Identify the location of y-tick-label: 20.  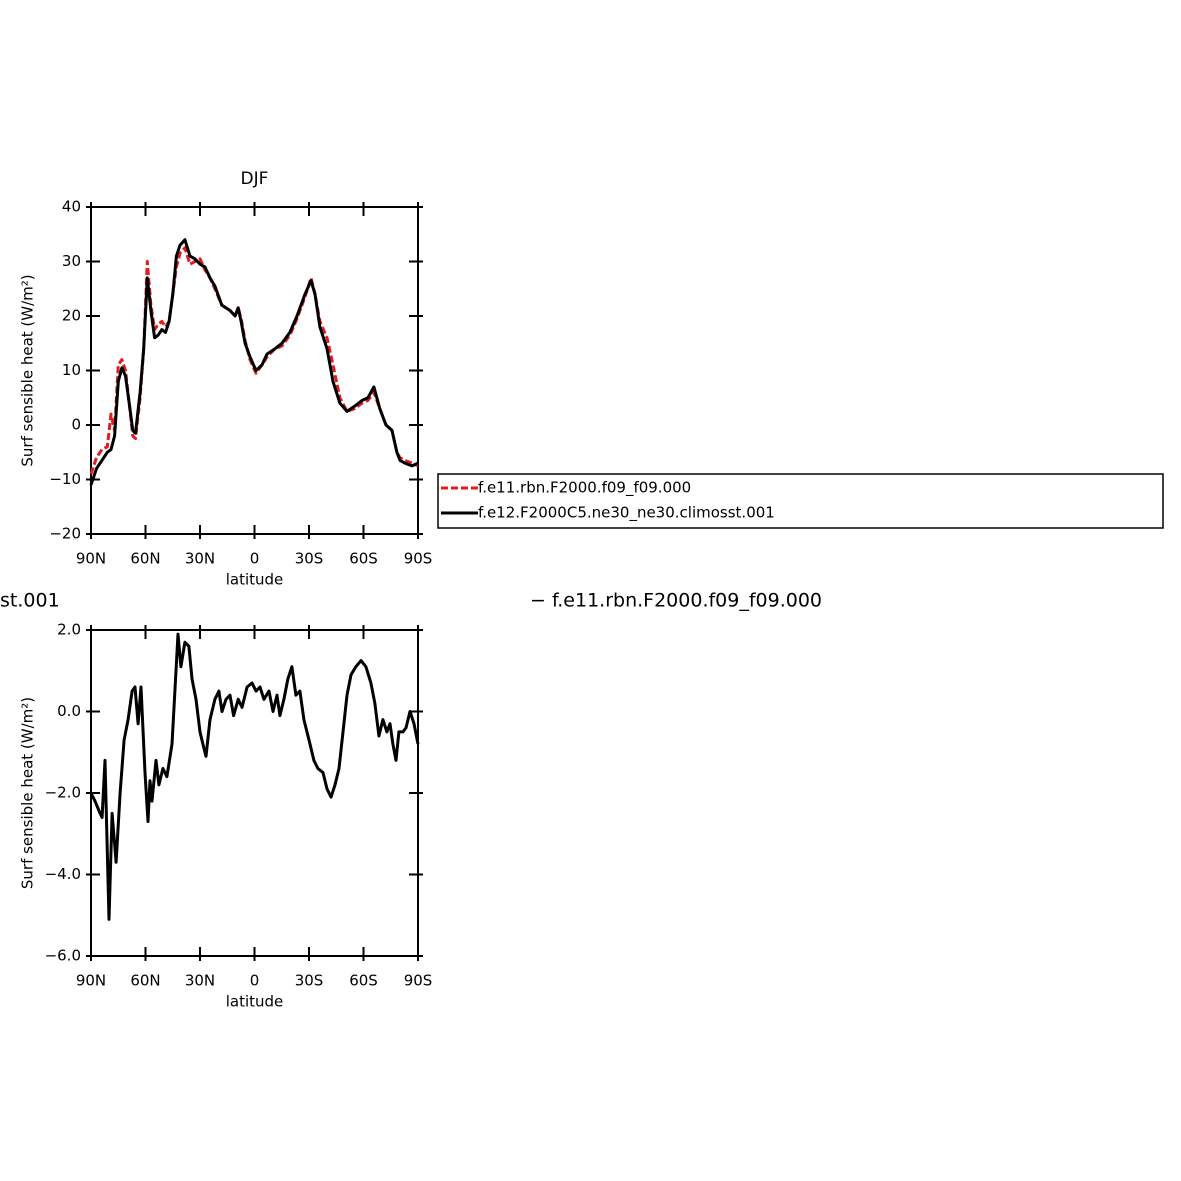
(71, 316).